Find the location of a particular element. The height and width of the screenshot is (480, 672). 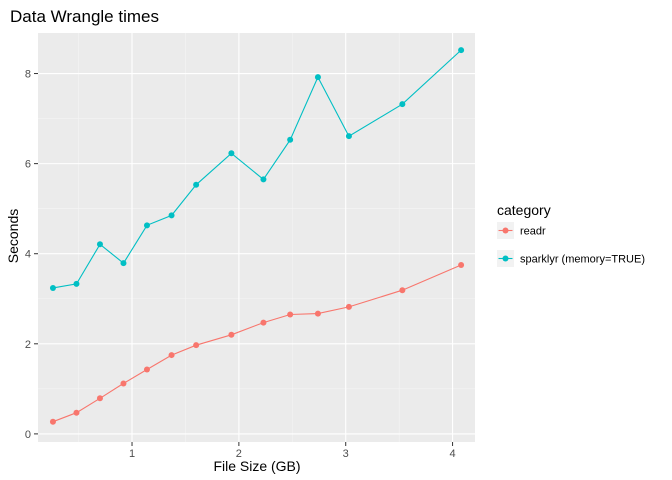

y-axis-title: Seconds is located at coordinates (13, 236).